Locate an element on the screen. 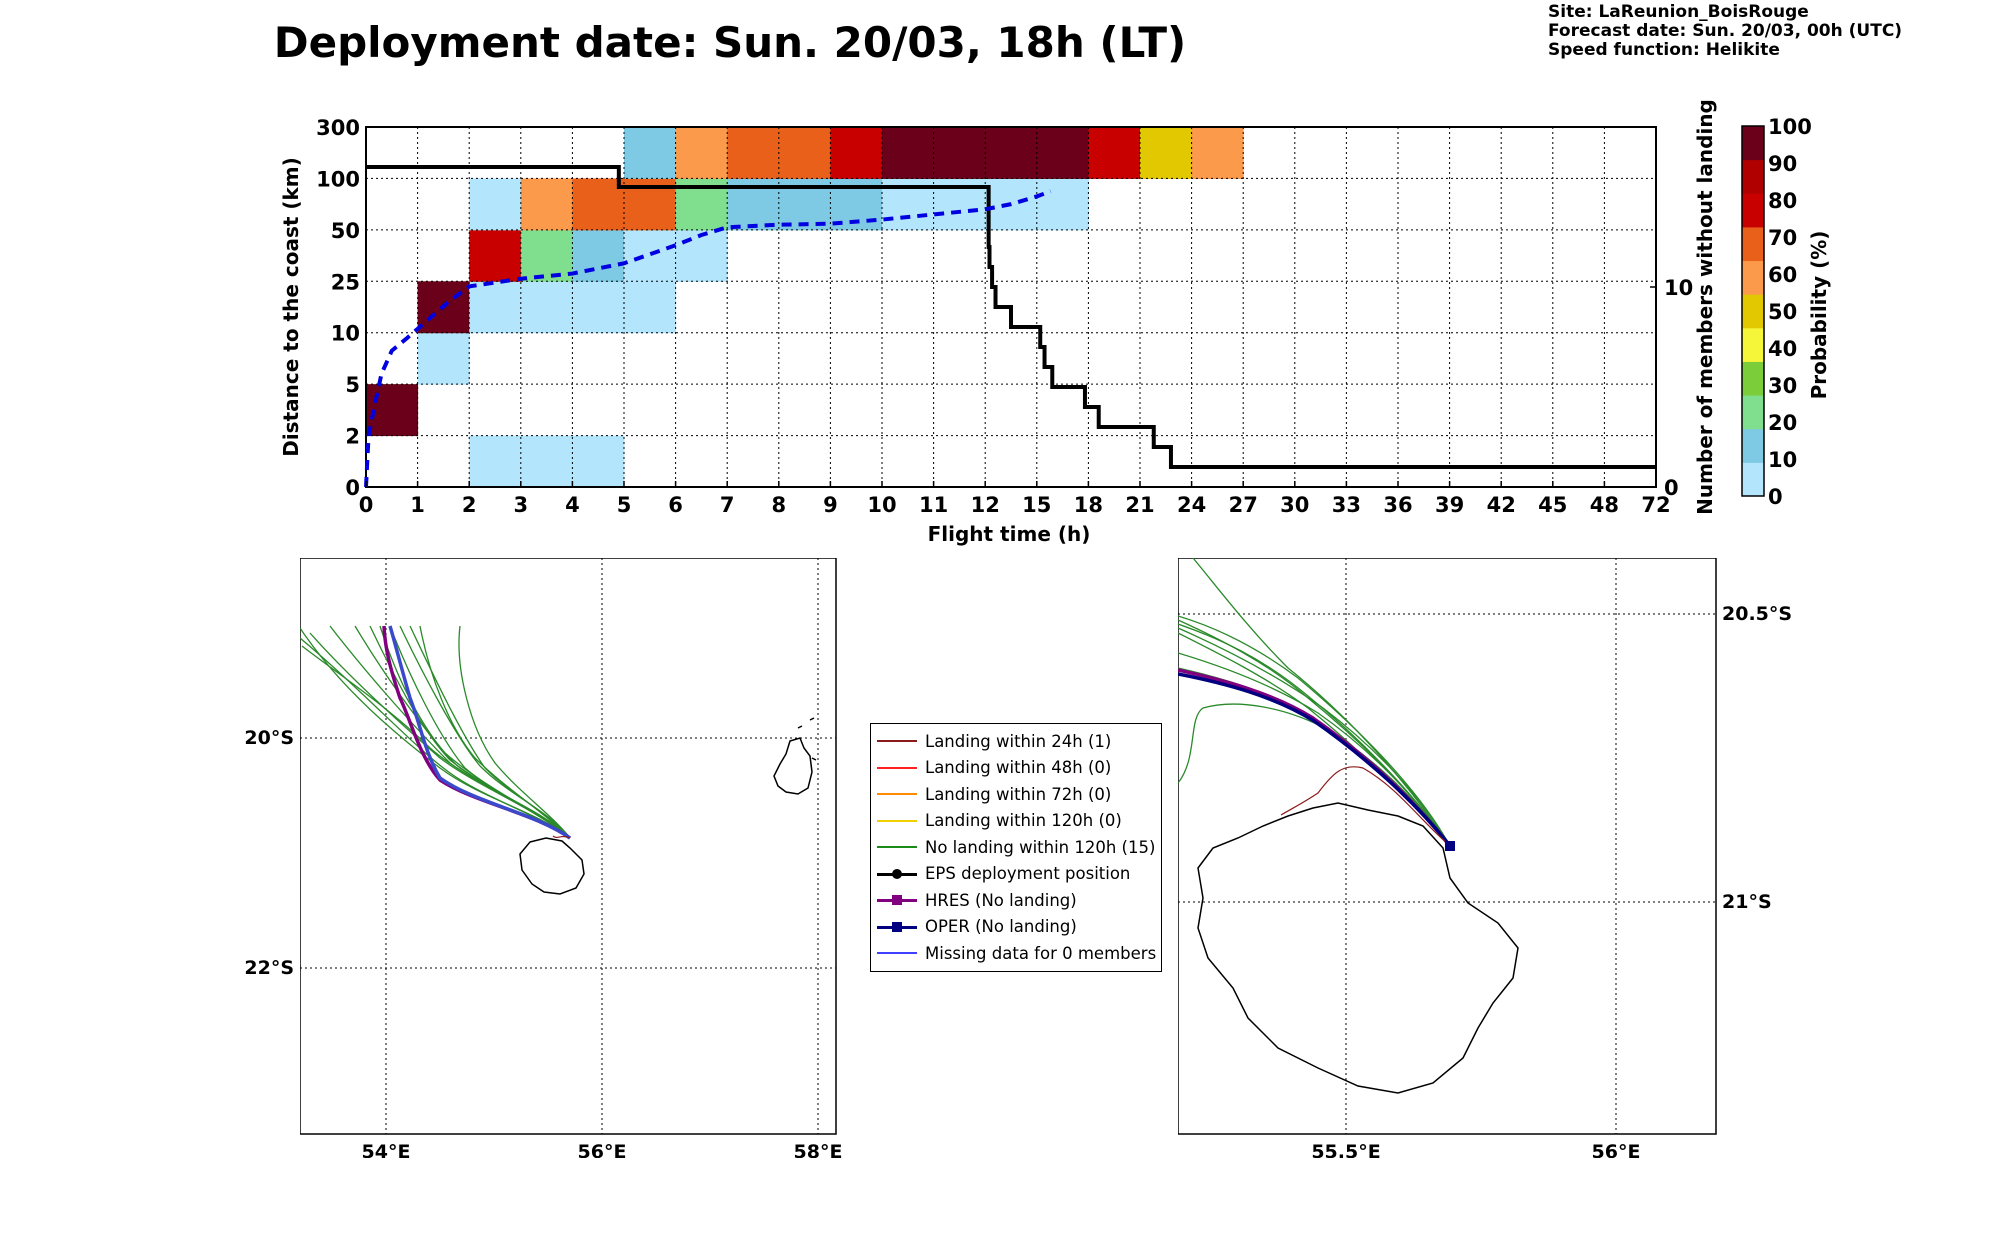  x-tick-label: 3 is located at coordinates (520, 505).